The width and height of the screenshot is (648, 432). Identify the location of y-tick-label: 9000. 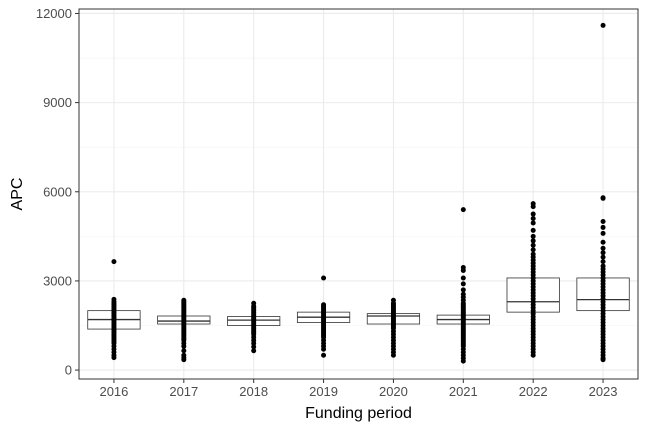
(57, 102).